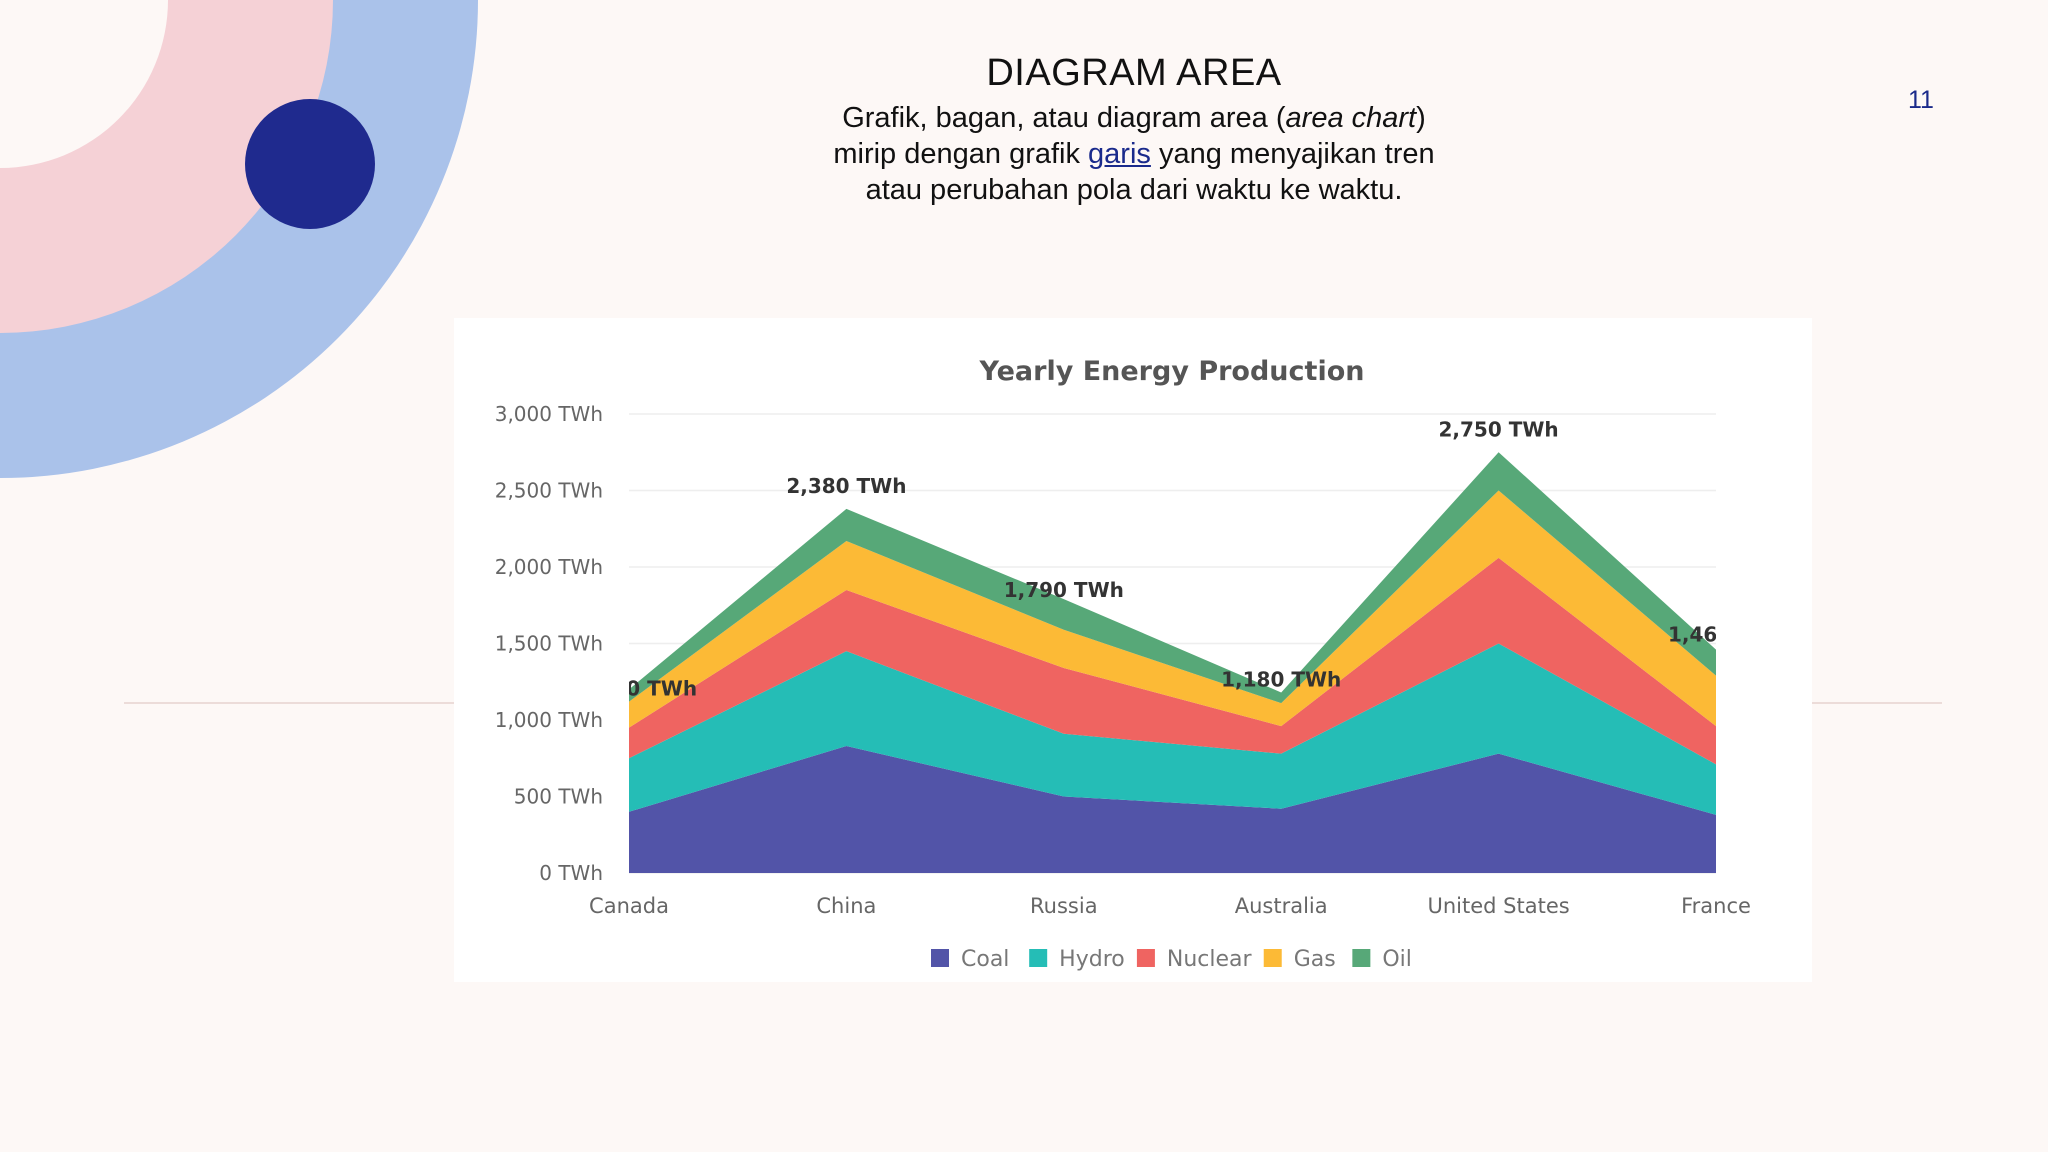 The height and width of the screenshot is (1152, 2048). Describe the element at coordinates (1064, 590) in the screenshot. I see `data-label-total: 1,790 TWh` at that location.